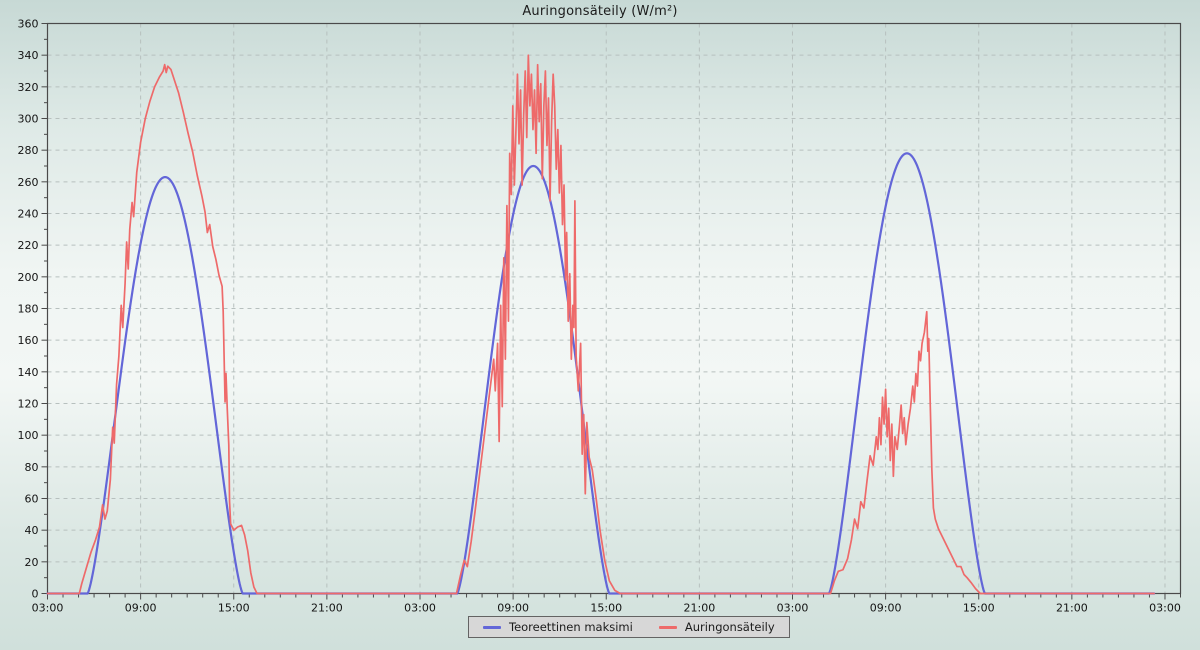 This screenshot has width=1200, height=650. Describe the element at coordinates (571, 627) in the screenshot. I see `legend-label: Teoreettinen maksimi` at that location.